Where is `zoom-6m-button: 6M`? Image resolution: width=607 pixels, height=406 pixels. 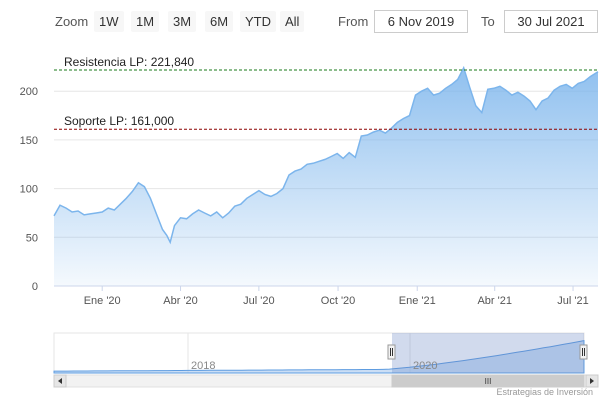
zoom-6m-button: 6M is located at coordinates (219, 21).